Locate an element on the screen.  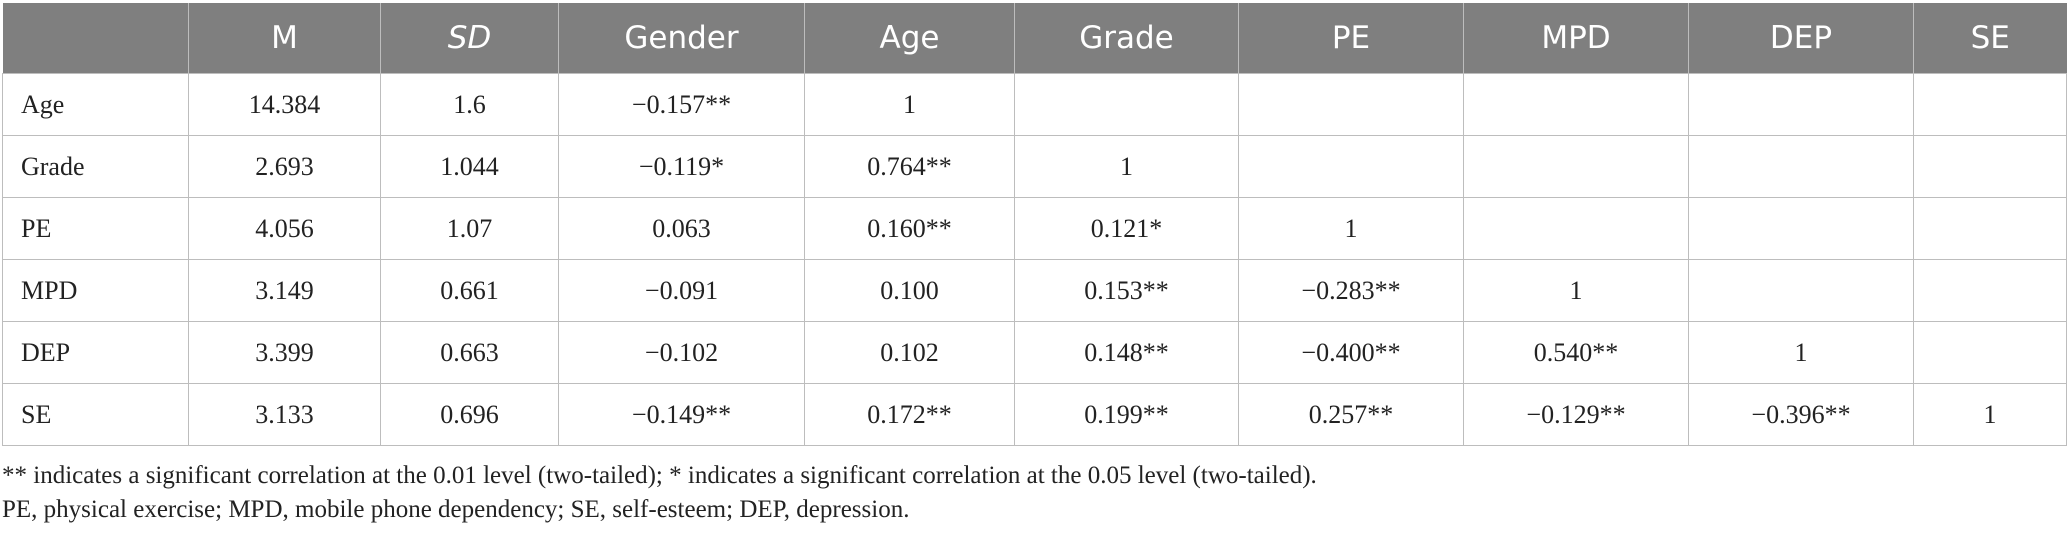
table-cell: 3.133 is located at coordinates (284, 414).